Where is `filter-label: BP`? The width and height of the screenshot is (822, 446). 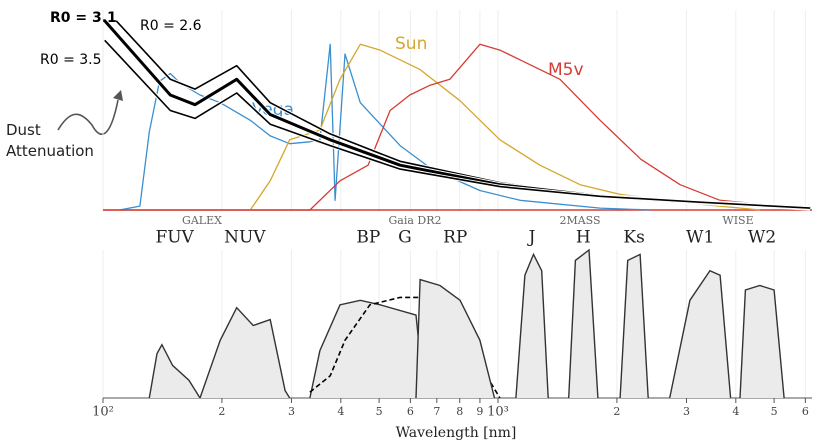 filter-label: BP is located at coordinates (368, 238).